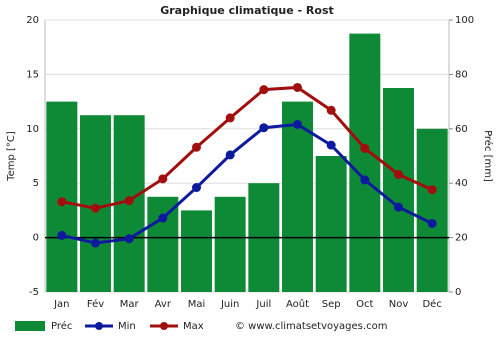  What do you see at coordinates (61, 304) in the screenshot?
I see `x-tick-label: Jan` at bounding box center [61, 304].